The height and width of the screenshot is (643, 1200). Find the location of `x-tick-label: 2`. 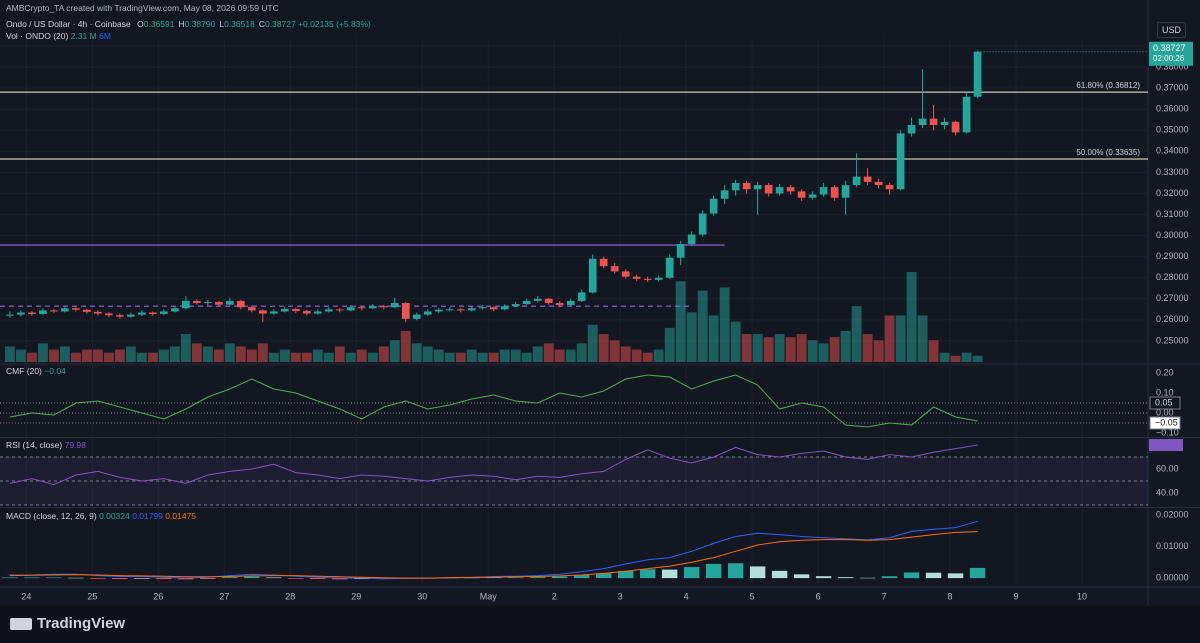

x-tick-label: 2 is located at coordinates (554, 596).